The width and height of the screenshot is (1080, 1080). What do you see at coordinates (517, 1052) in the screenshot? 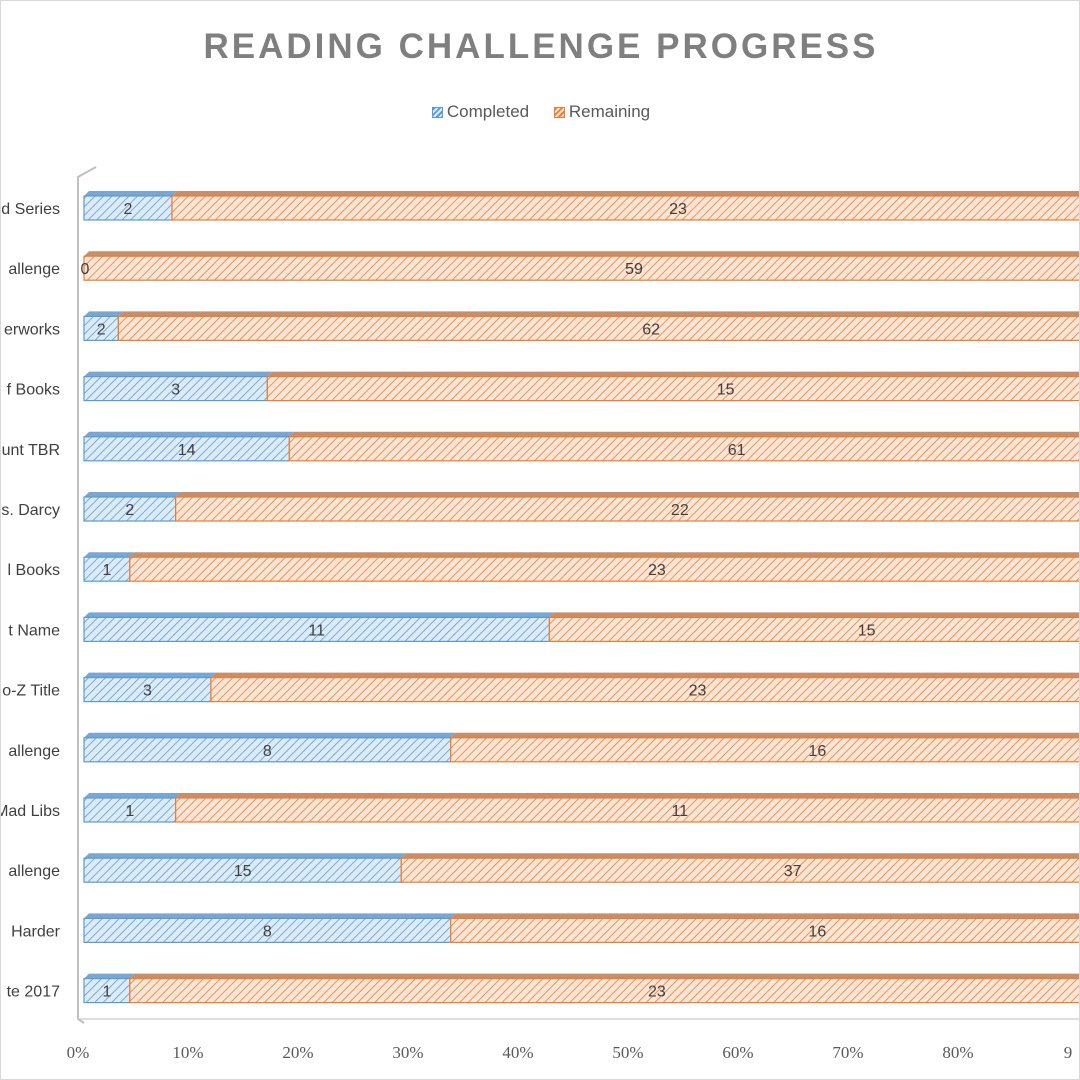
I see `x-tick-label: 40%` at bounding box center [517, 1052].